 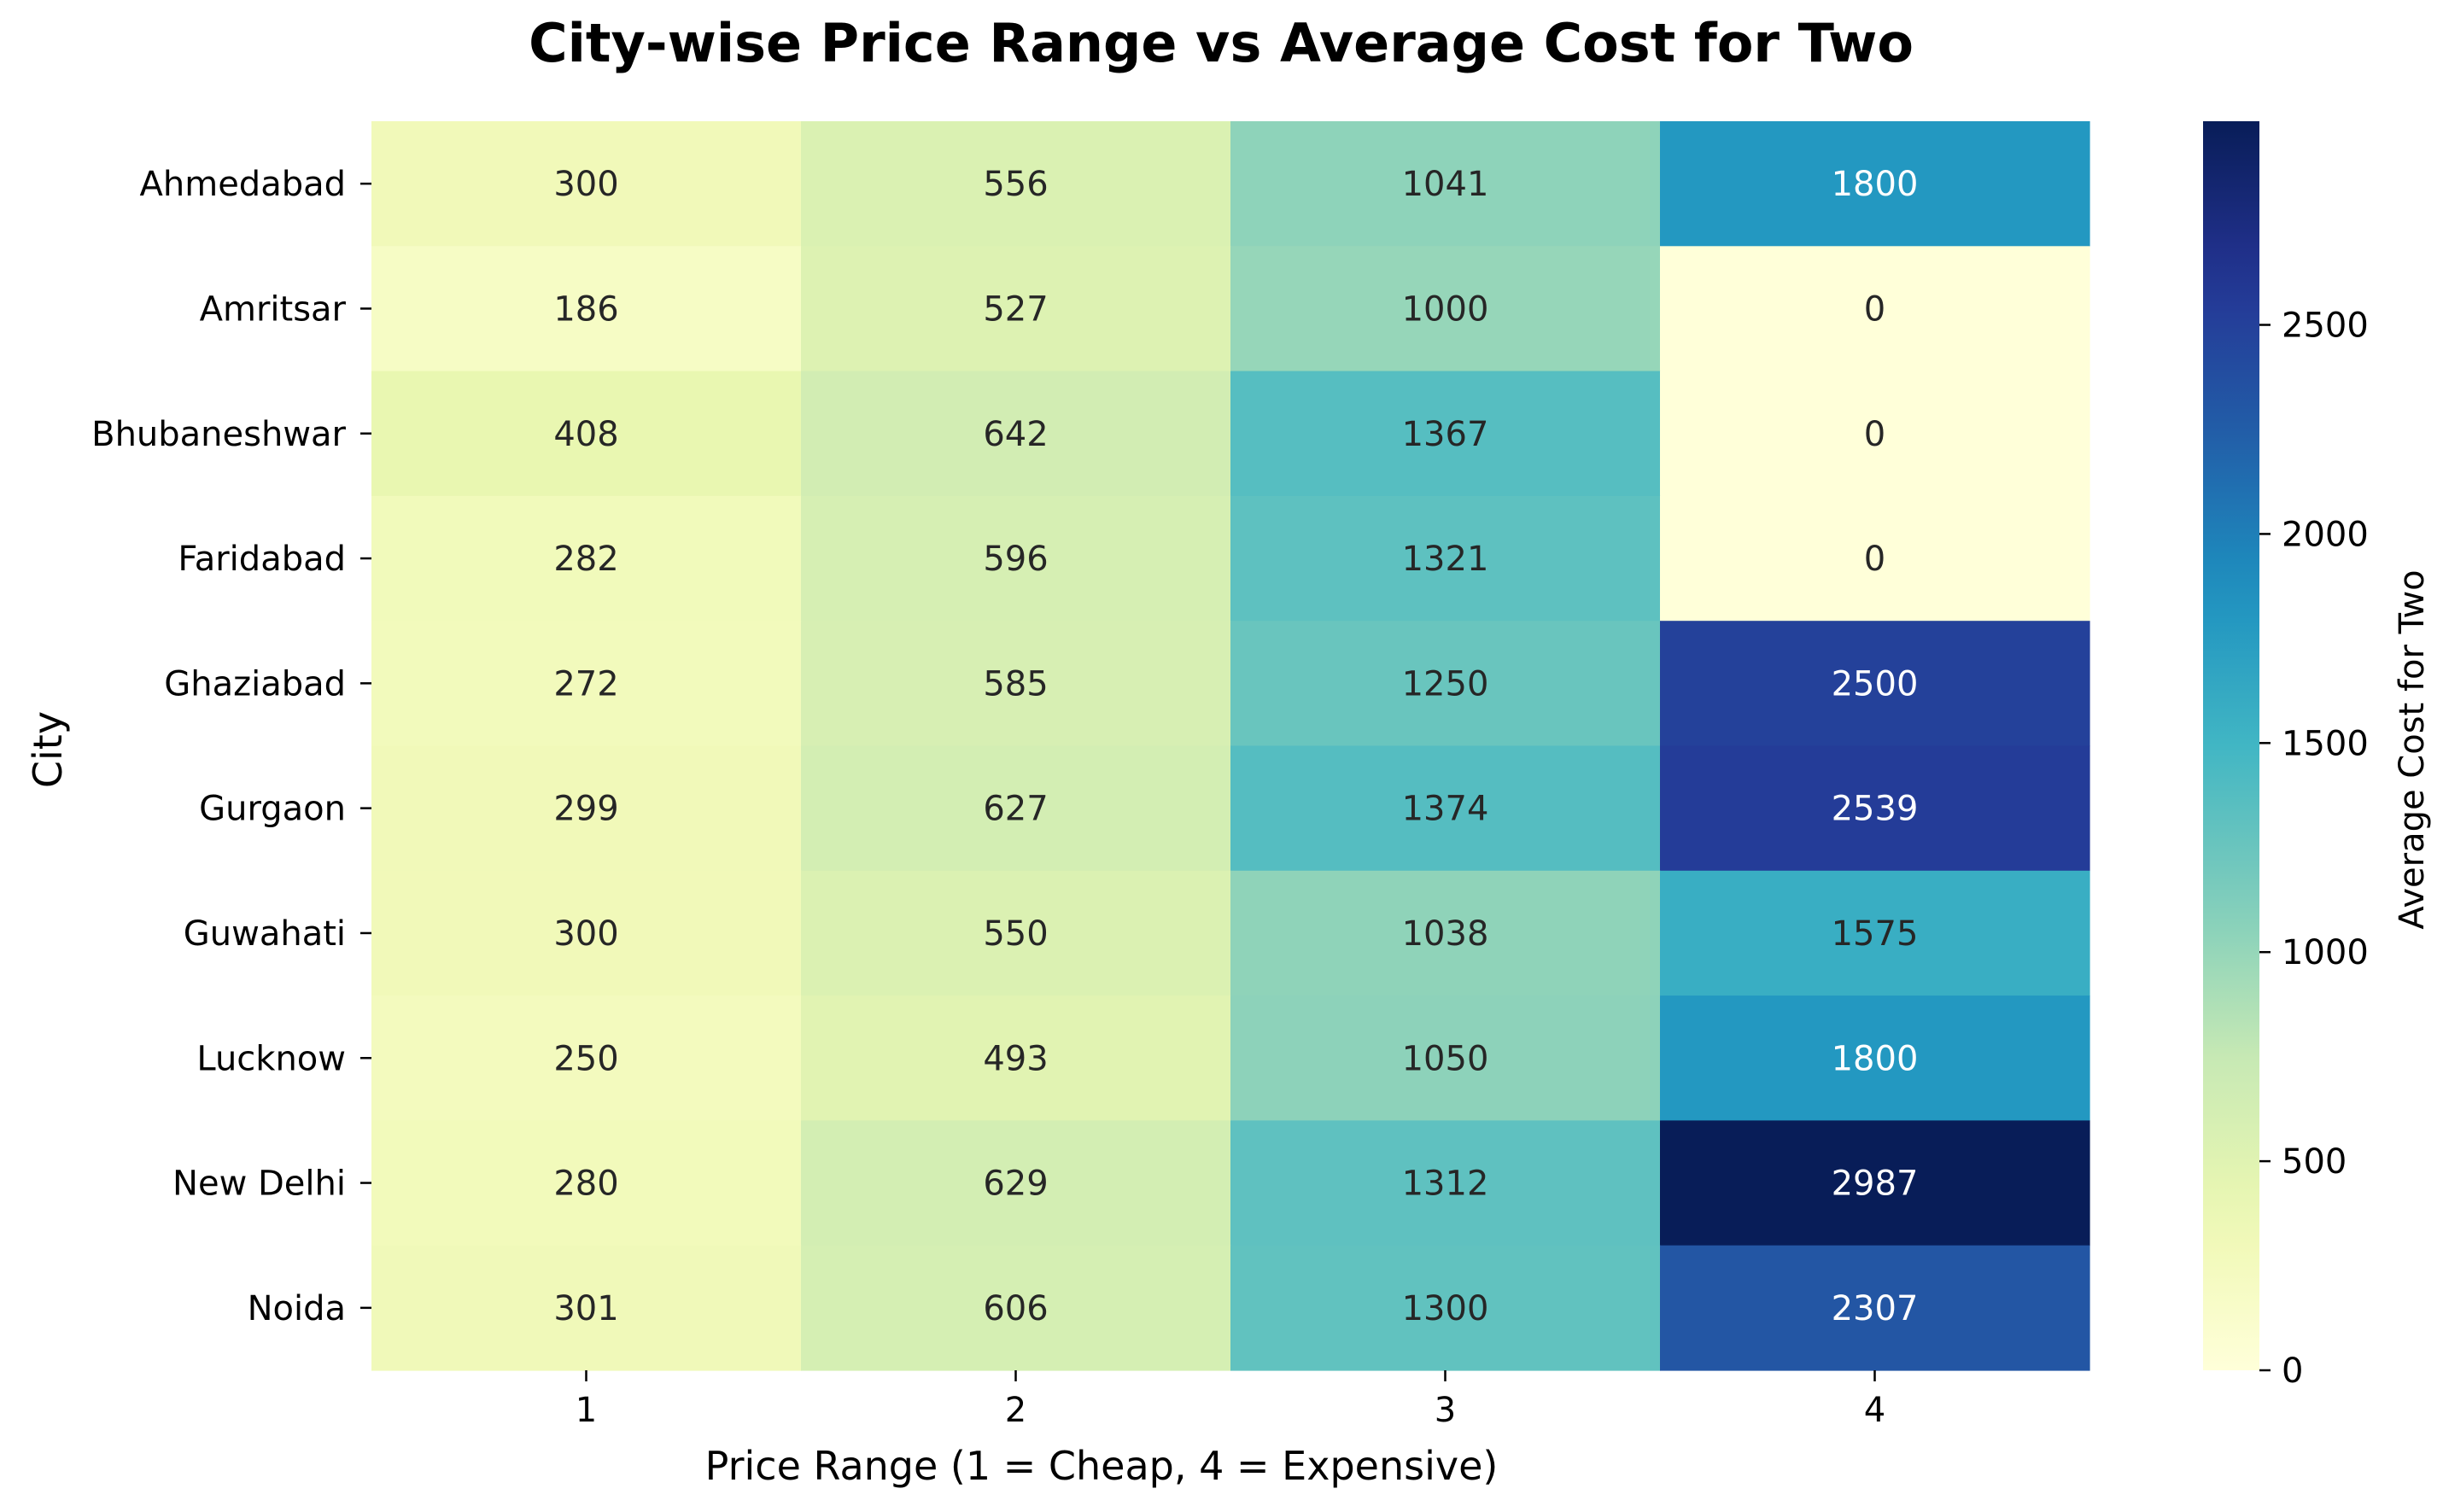 I want to click on cell-value-label: 1038, so click(x=1446, y=934).